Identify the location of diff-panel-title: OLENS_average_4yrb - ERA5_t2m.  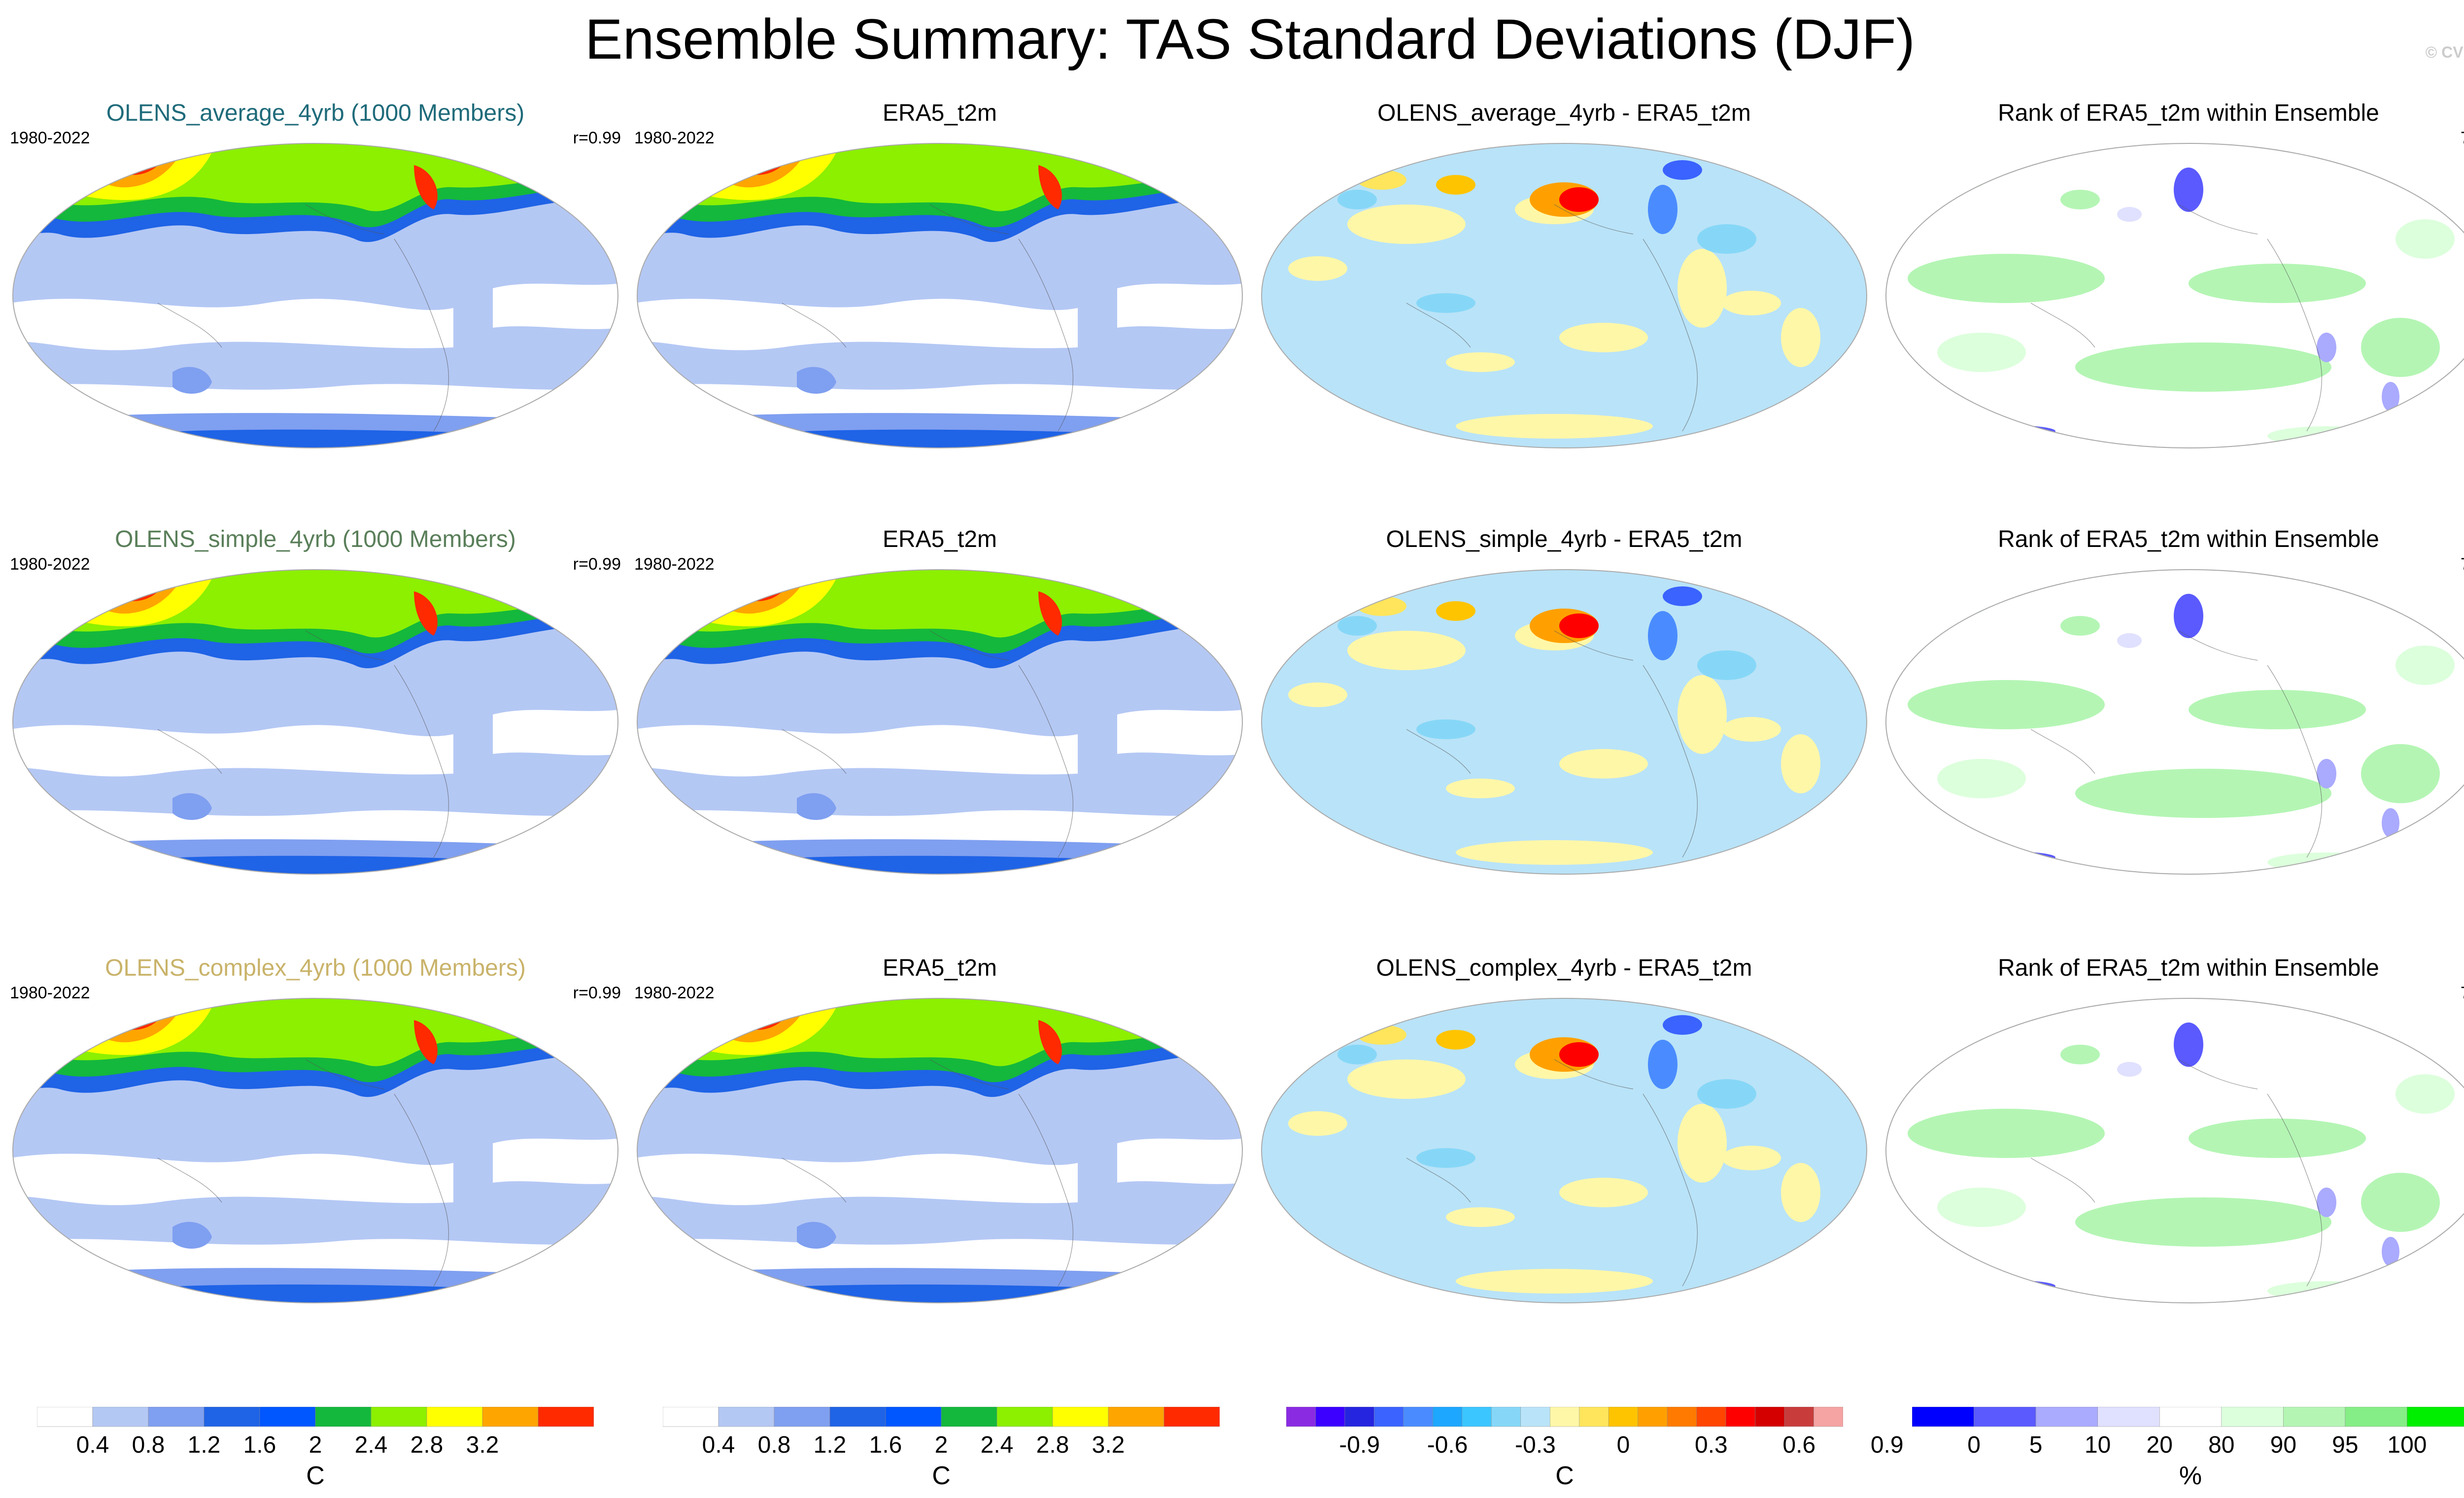
(1564, 113).